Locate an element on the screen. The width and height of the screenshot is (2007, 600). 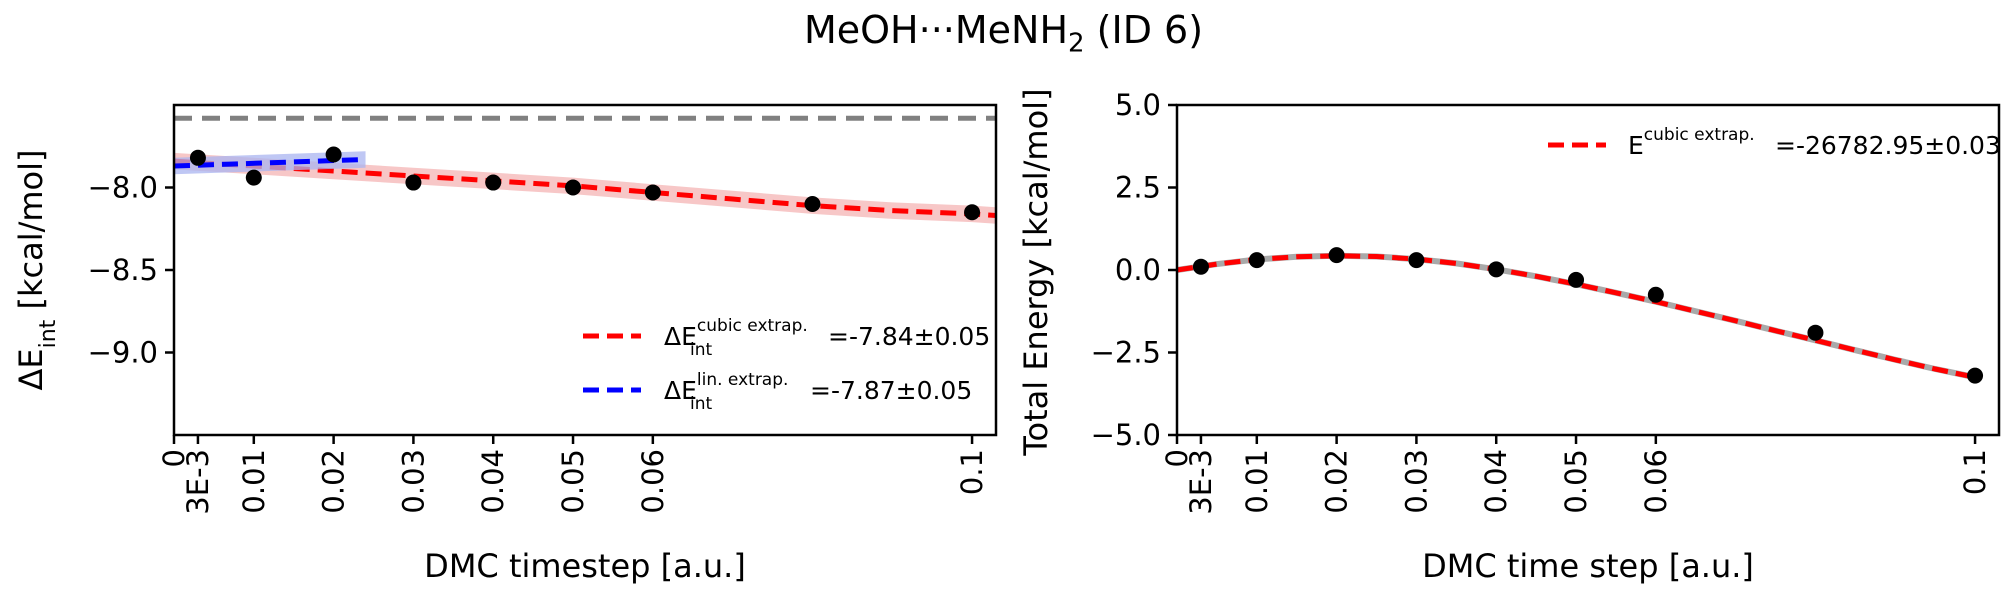
title-subscript: 2 is located at coordinates (1076, 43).